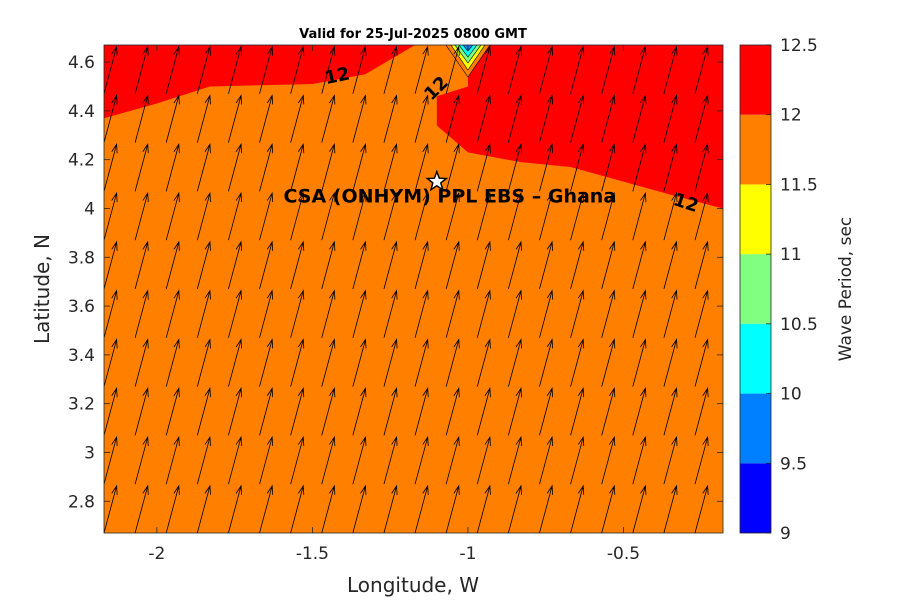 The height and width of the screenshot is (600, 900). Describe the element at coordinates (791, 116) in the screenshot. I see `colorbar-tick-label: 12` at that location.